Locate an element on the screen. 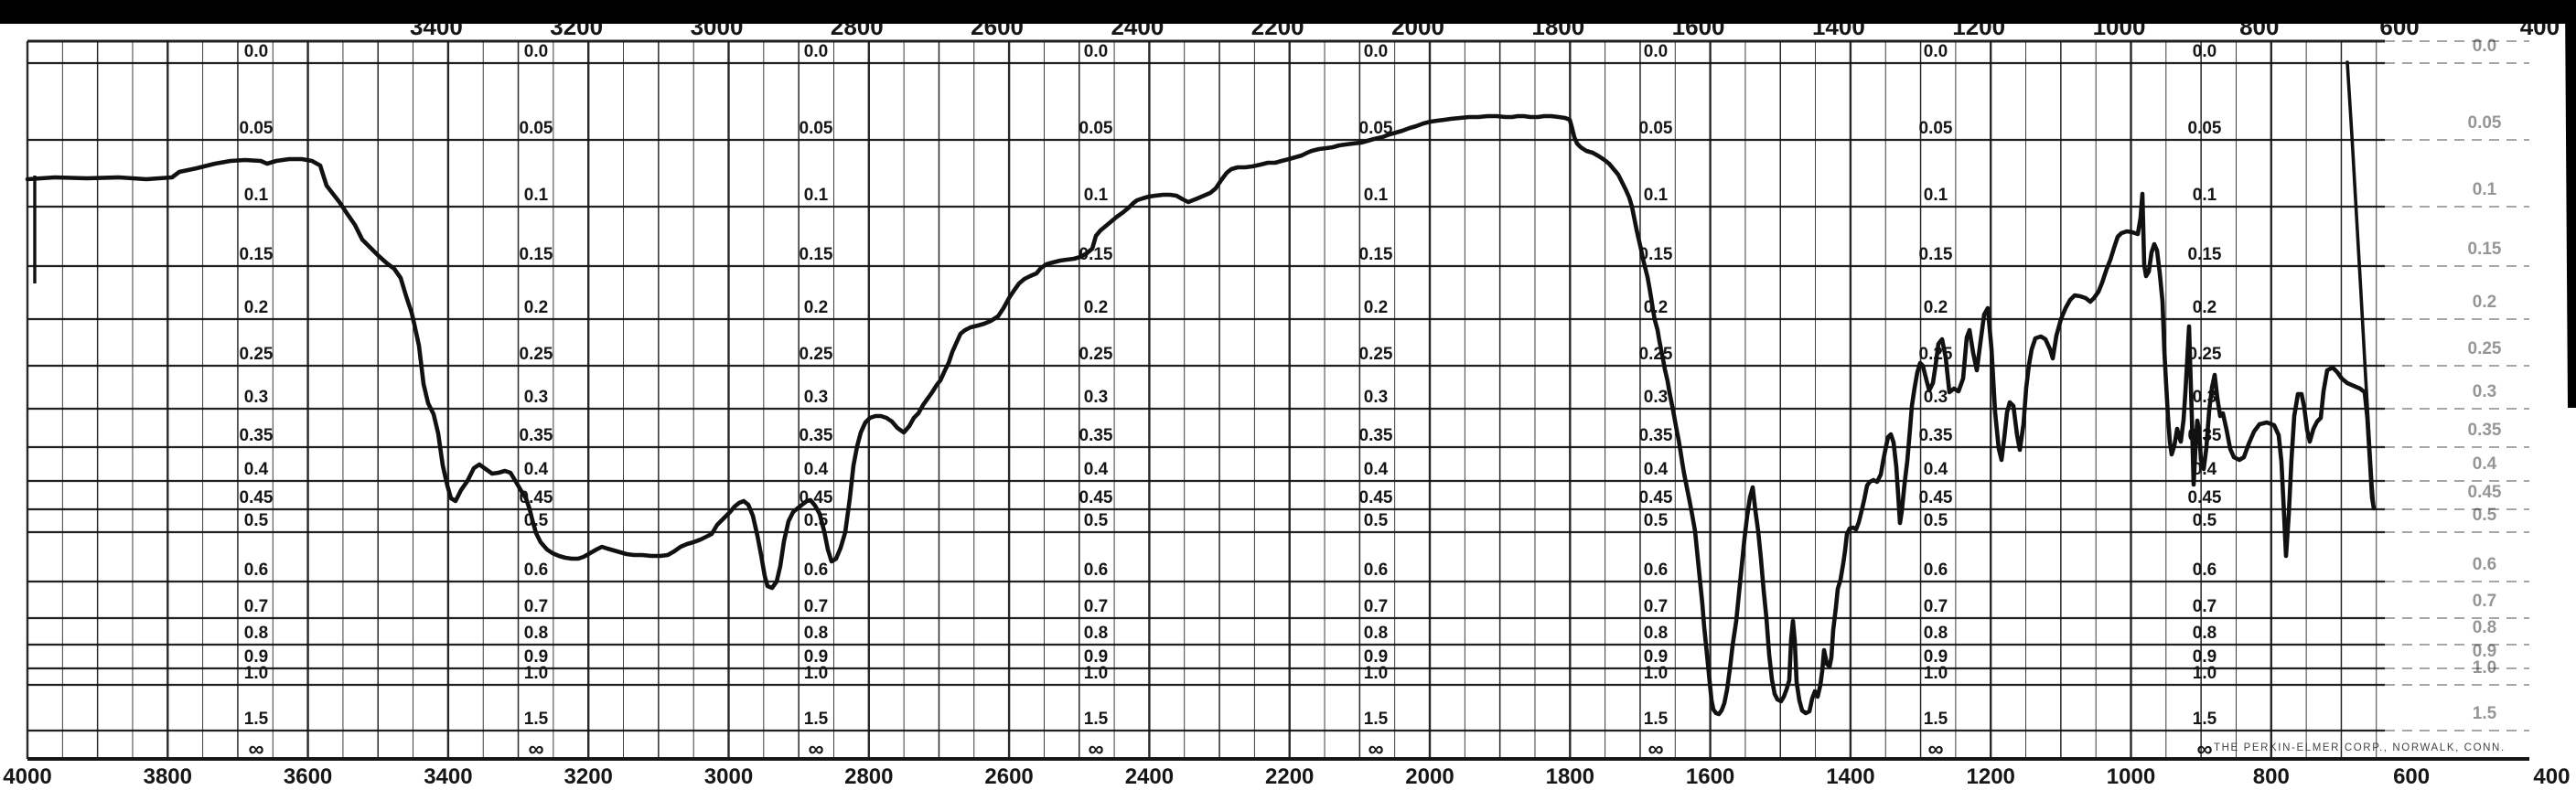  faded-absorbance-tick-label: 0.8 is located at coordinates (2484, 628).